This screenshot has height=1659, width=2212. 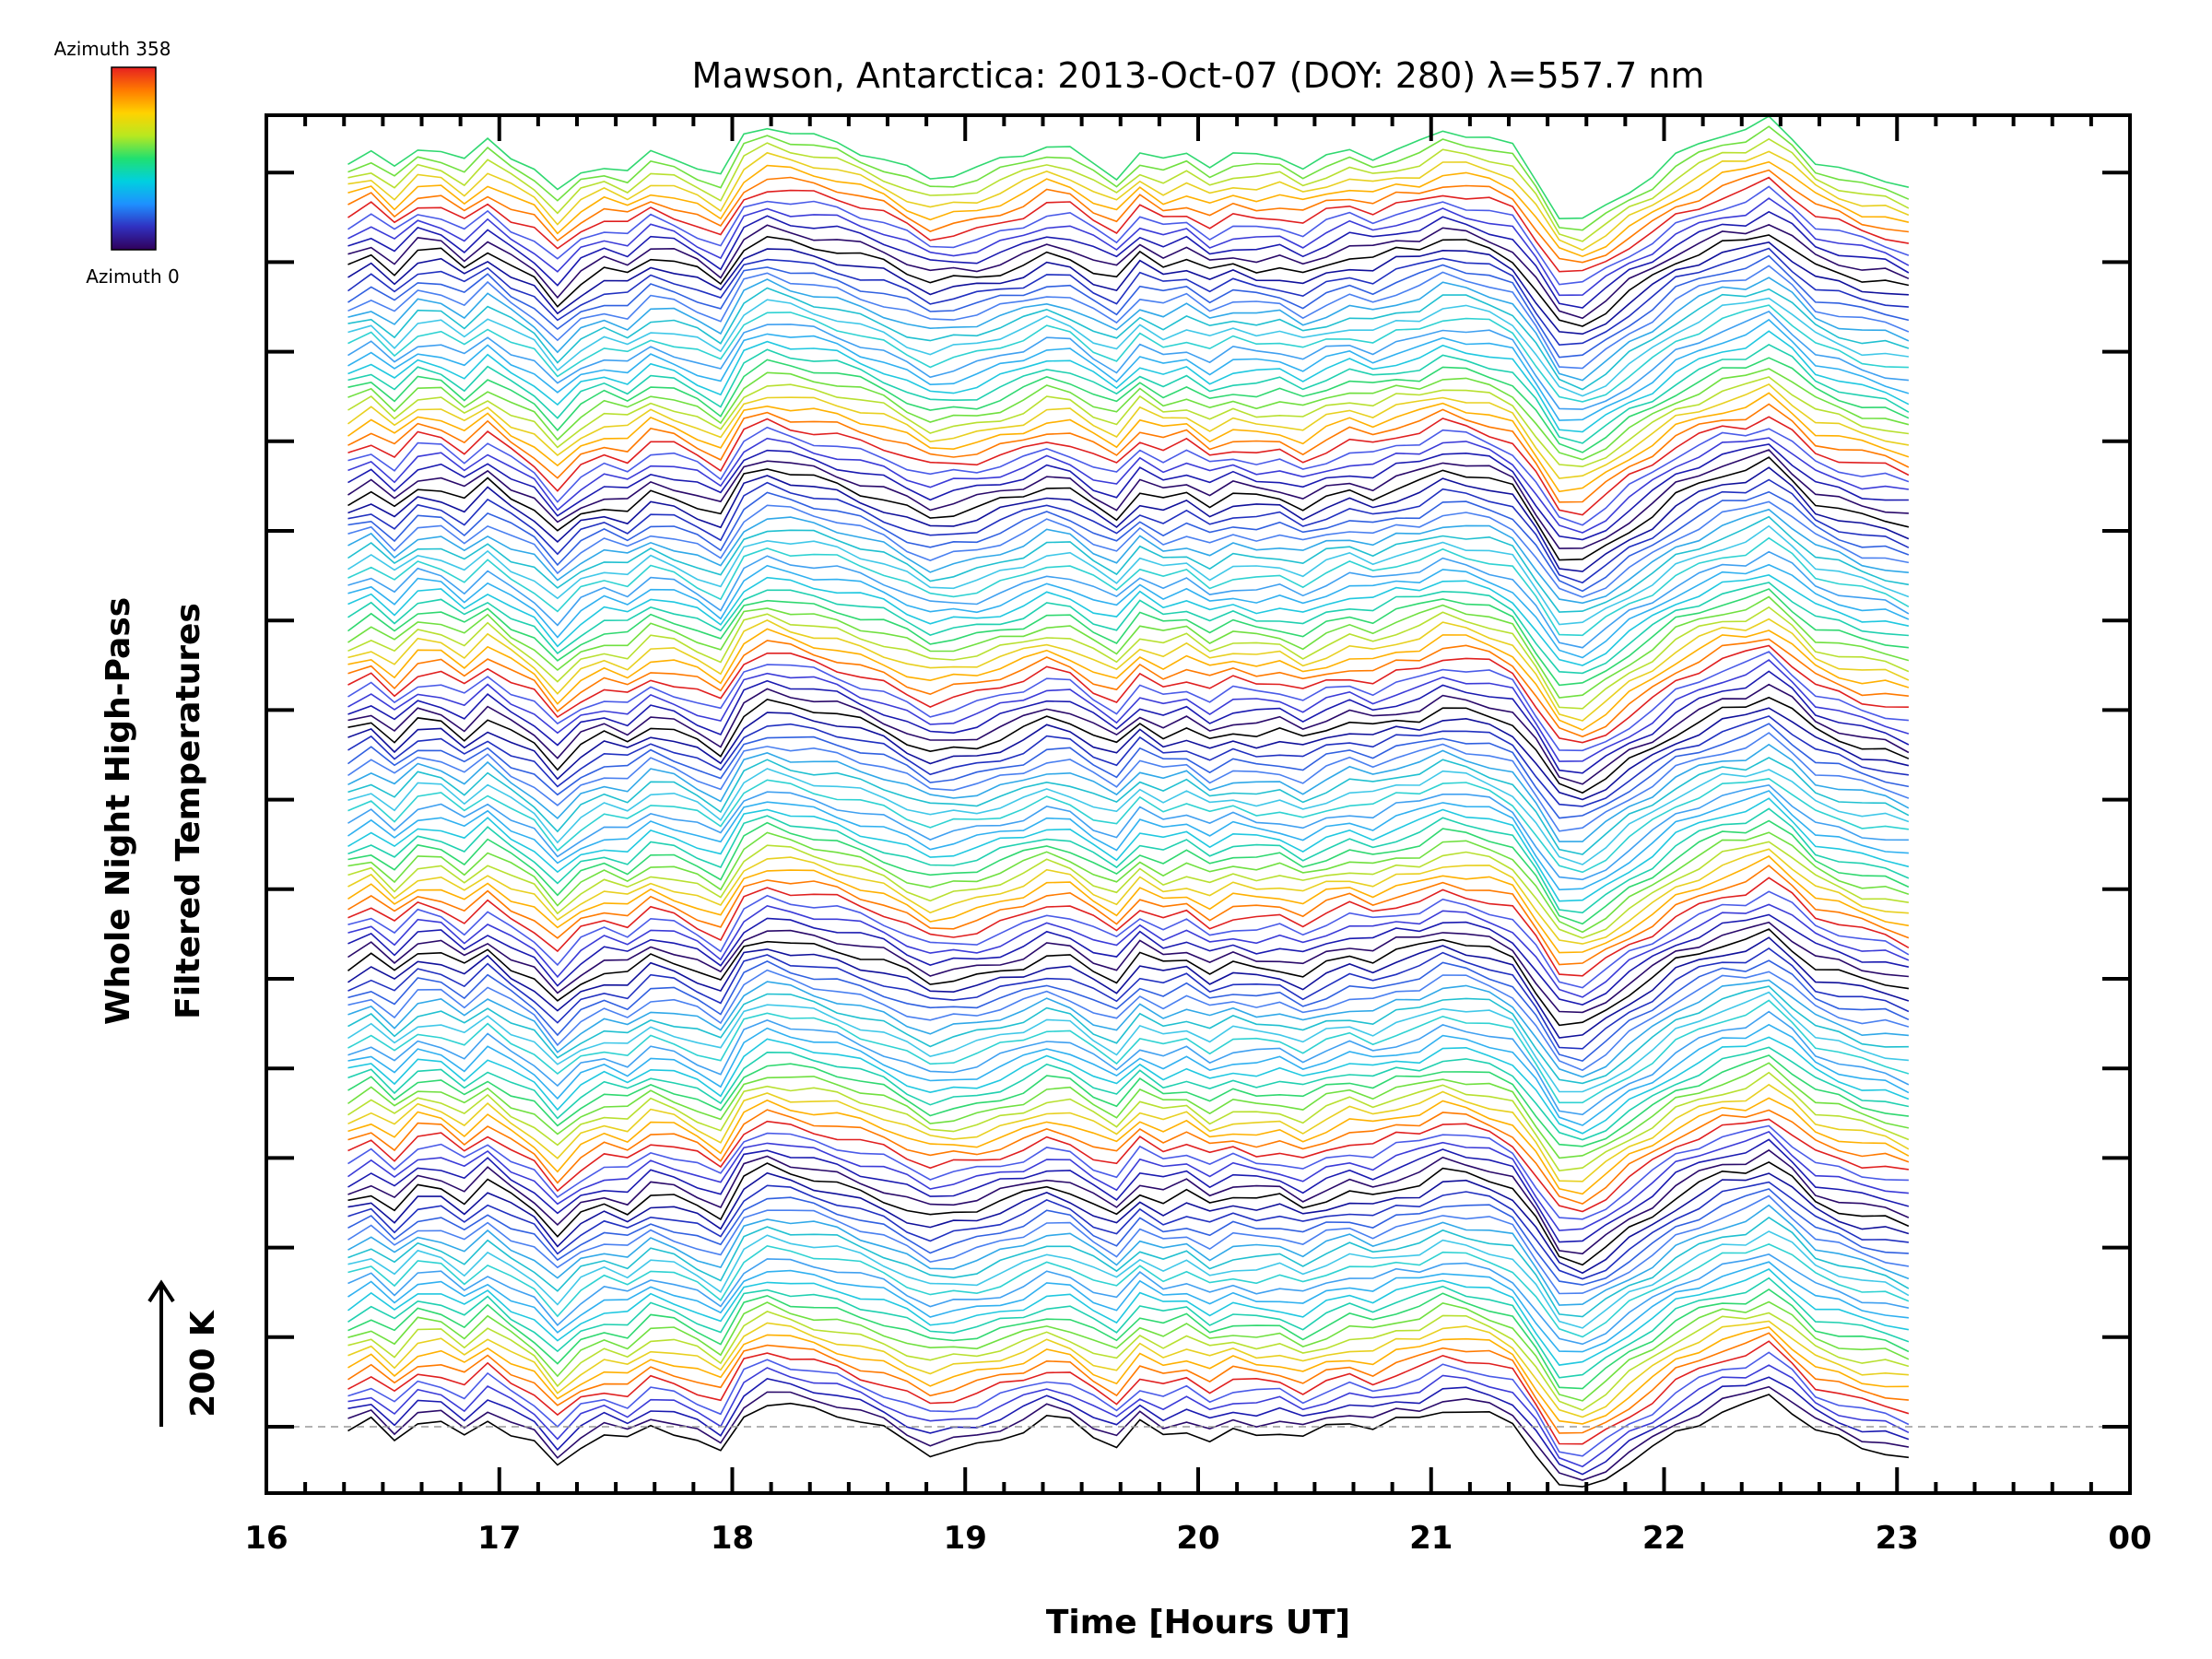 I want to click on x-tick-label: 22, so click(x=1664, y=1538).